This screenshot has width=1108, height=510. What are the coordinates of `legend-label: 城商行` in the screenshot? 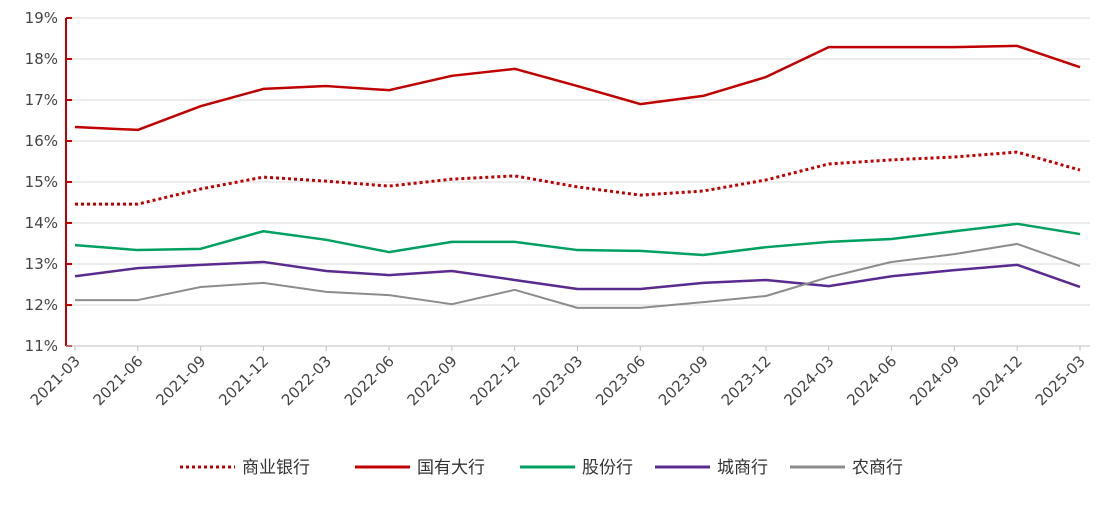 It's located at (742, 468).